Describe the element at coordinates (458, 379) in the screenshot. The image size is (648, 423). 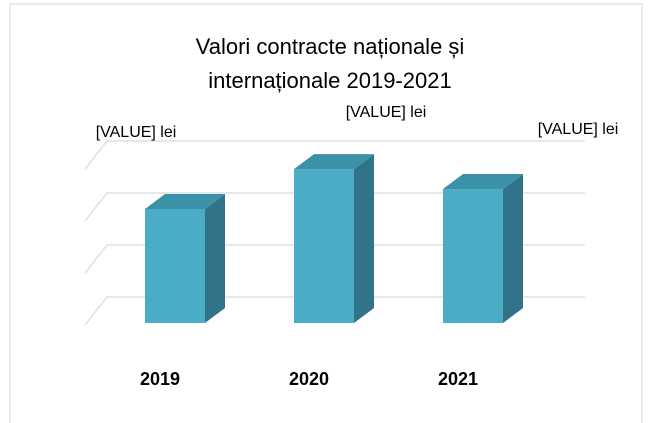
I see `x-tick-label: 2021` at that location.